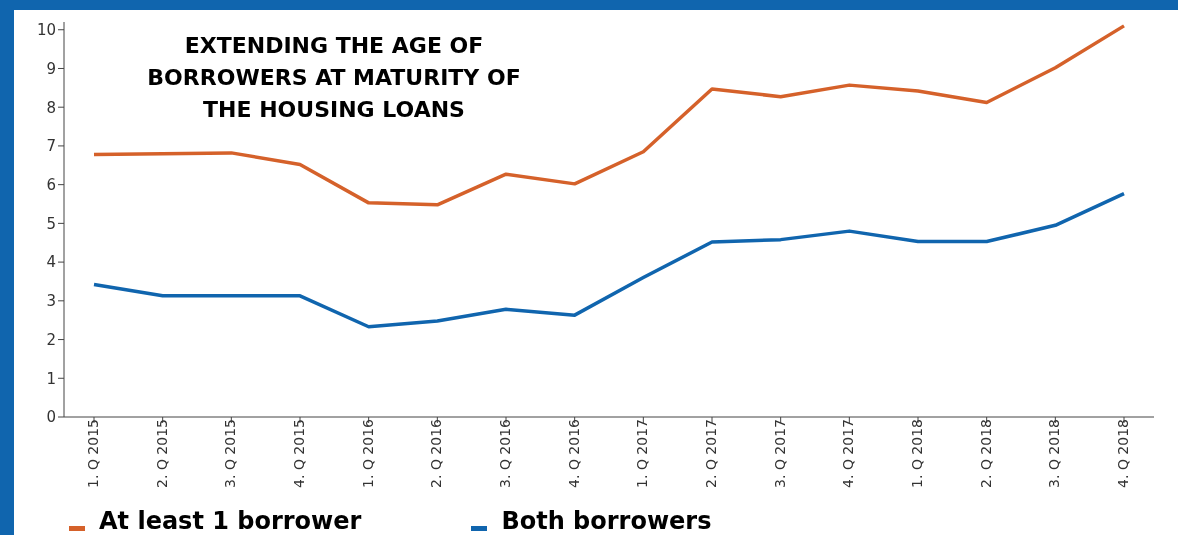 The width and height of the screenshot is (1178, 535). Describe the element at coordinates (51, 417) in the screenshot. I see `y-tick-label: 0` at that location.